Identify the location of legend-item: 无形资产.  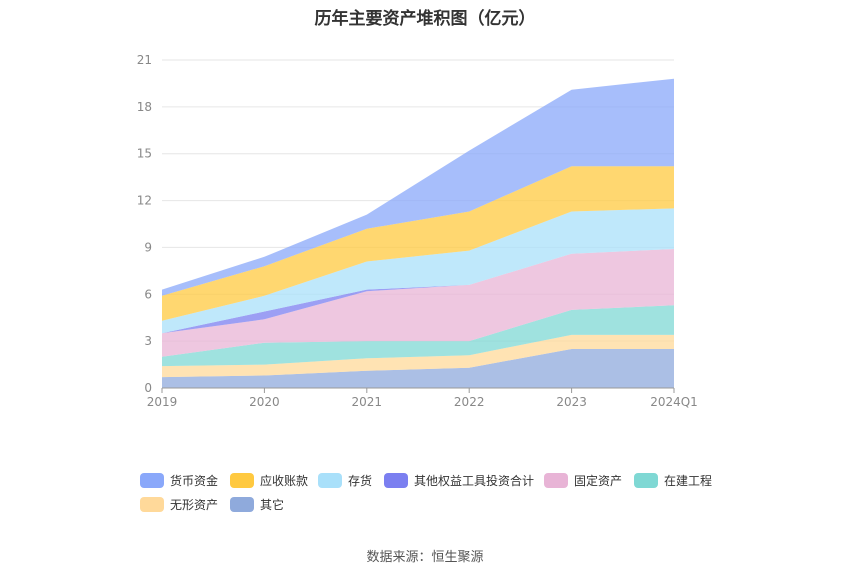
(179, 504).